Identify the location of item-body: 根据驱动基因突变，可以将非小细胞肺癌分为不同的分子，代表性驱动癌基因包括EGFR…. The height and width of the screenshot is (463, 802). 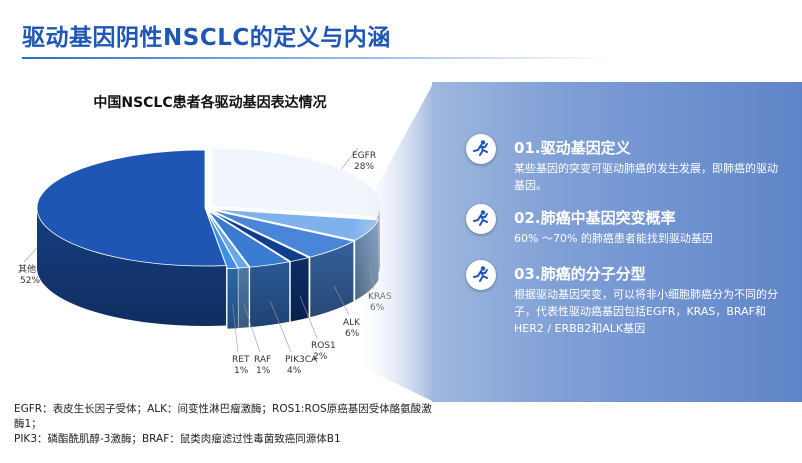
(646, 311).